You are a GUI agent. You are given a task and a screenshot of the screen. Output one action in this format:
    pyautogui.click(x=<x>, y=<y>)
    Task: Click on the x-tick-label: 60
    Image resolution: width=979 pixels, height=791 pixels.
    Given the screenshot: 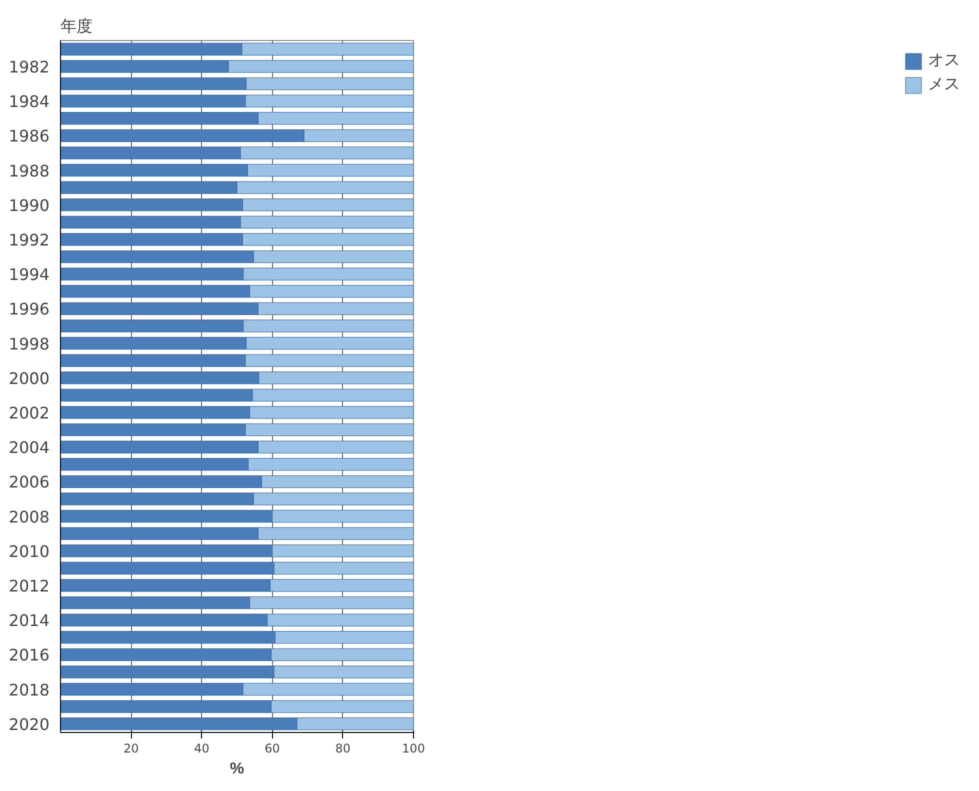 What is the action you would take?
    pyautogui.click(x=272, y=749)
    